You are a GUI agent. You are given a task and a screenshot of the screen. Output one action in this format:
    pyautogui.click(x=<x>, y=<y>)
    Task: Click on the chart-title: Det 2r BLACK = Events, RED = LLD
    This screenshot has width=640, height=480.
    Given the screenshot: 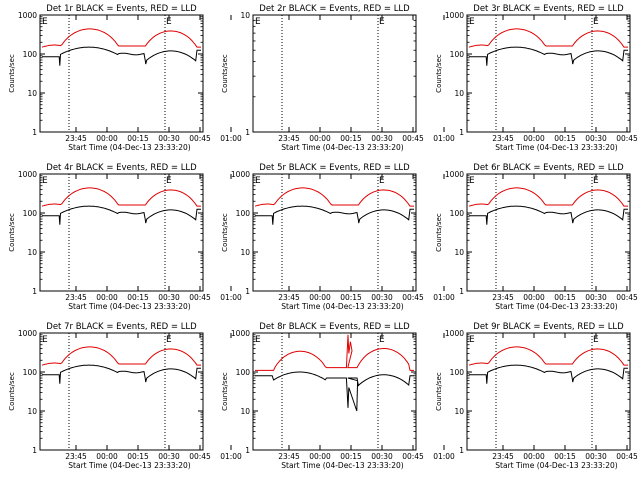 What is the action you would take?
    pyautogui.click(x=334, y=9)
    